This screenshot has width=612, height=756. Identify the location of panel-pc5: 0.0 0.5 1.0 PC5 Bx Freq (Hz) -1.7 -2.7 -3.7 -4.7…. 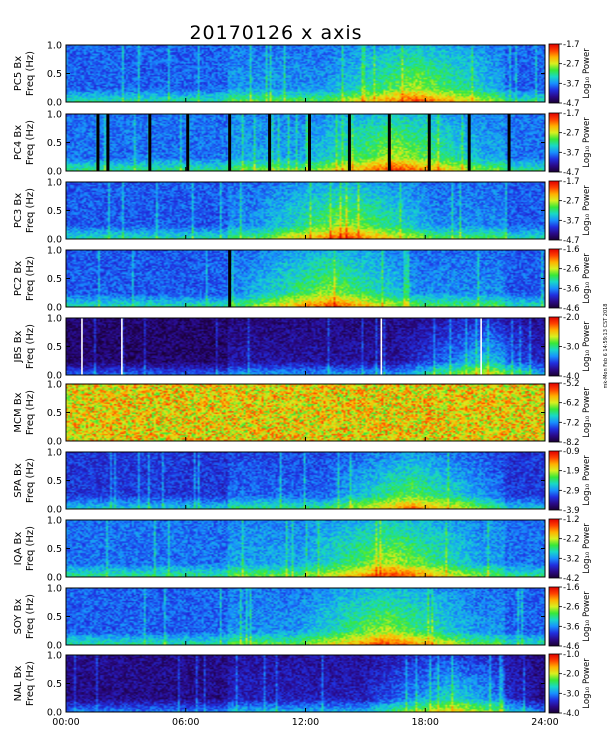
(302, 74).